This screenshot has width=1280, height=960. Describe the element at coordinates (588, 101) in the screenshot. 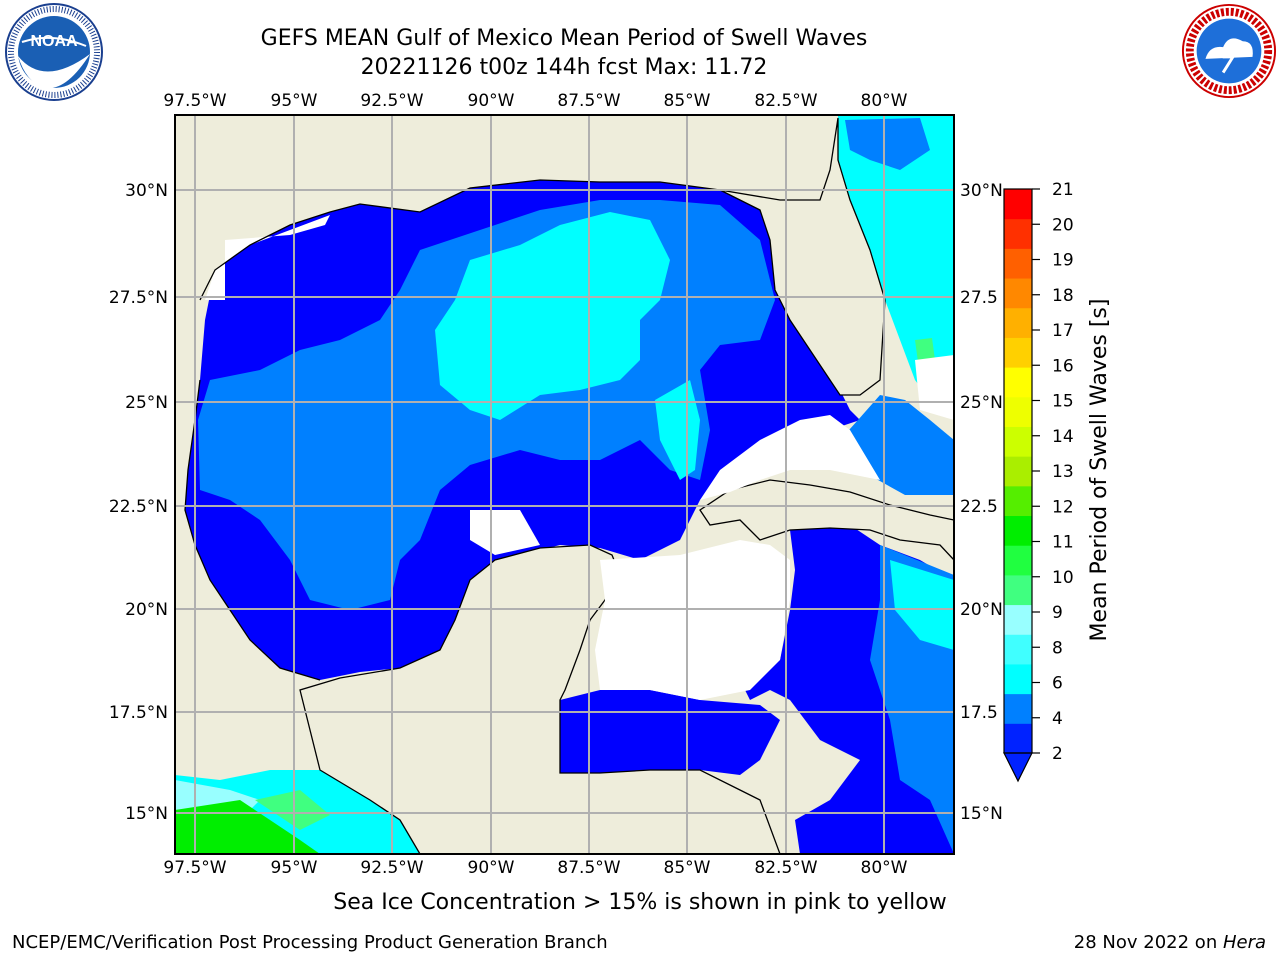

I see `lon-label-top: 87.5°W` at that location.